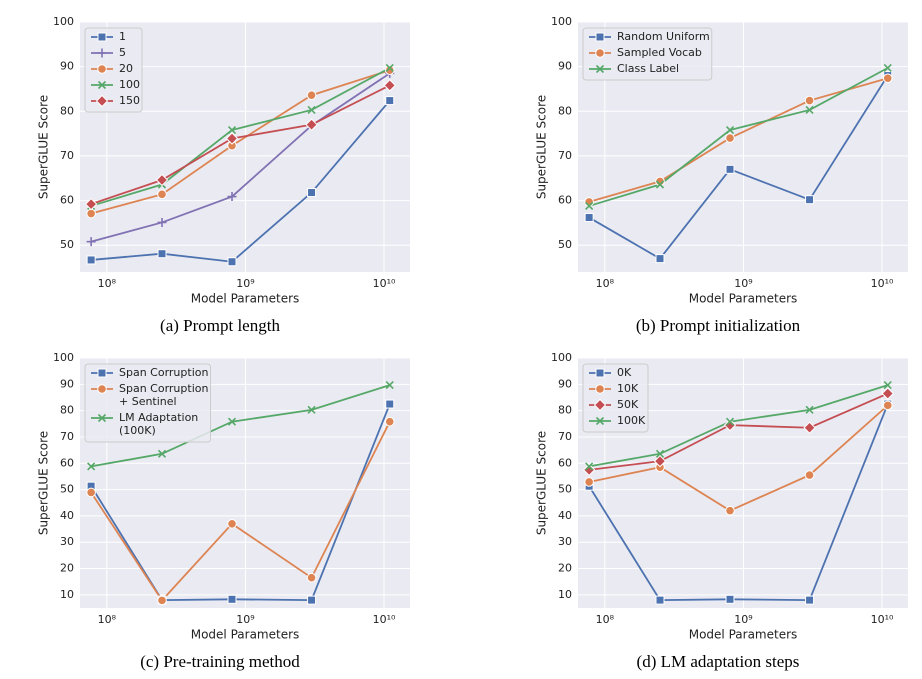 This screenshot has height=679, width=922. Describe the element at coordinates (129, 100) in the screenshot. I see `legend-label: 150` at that location.